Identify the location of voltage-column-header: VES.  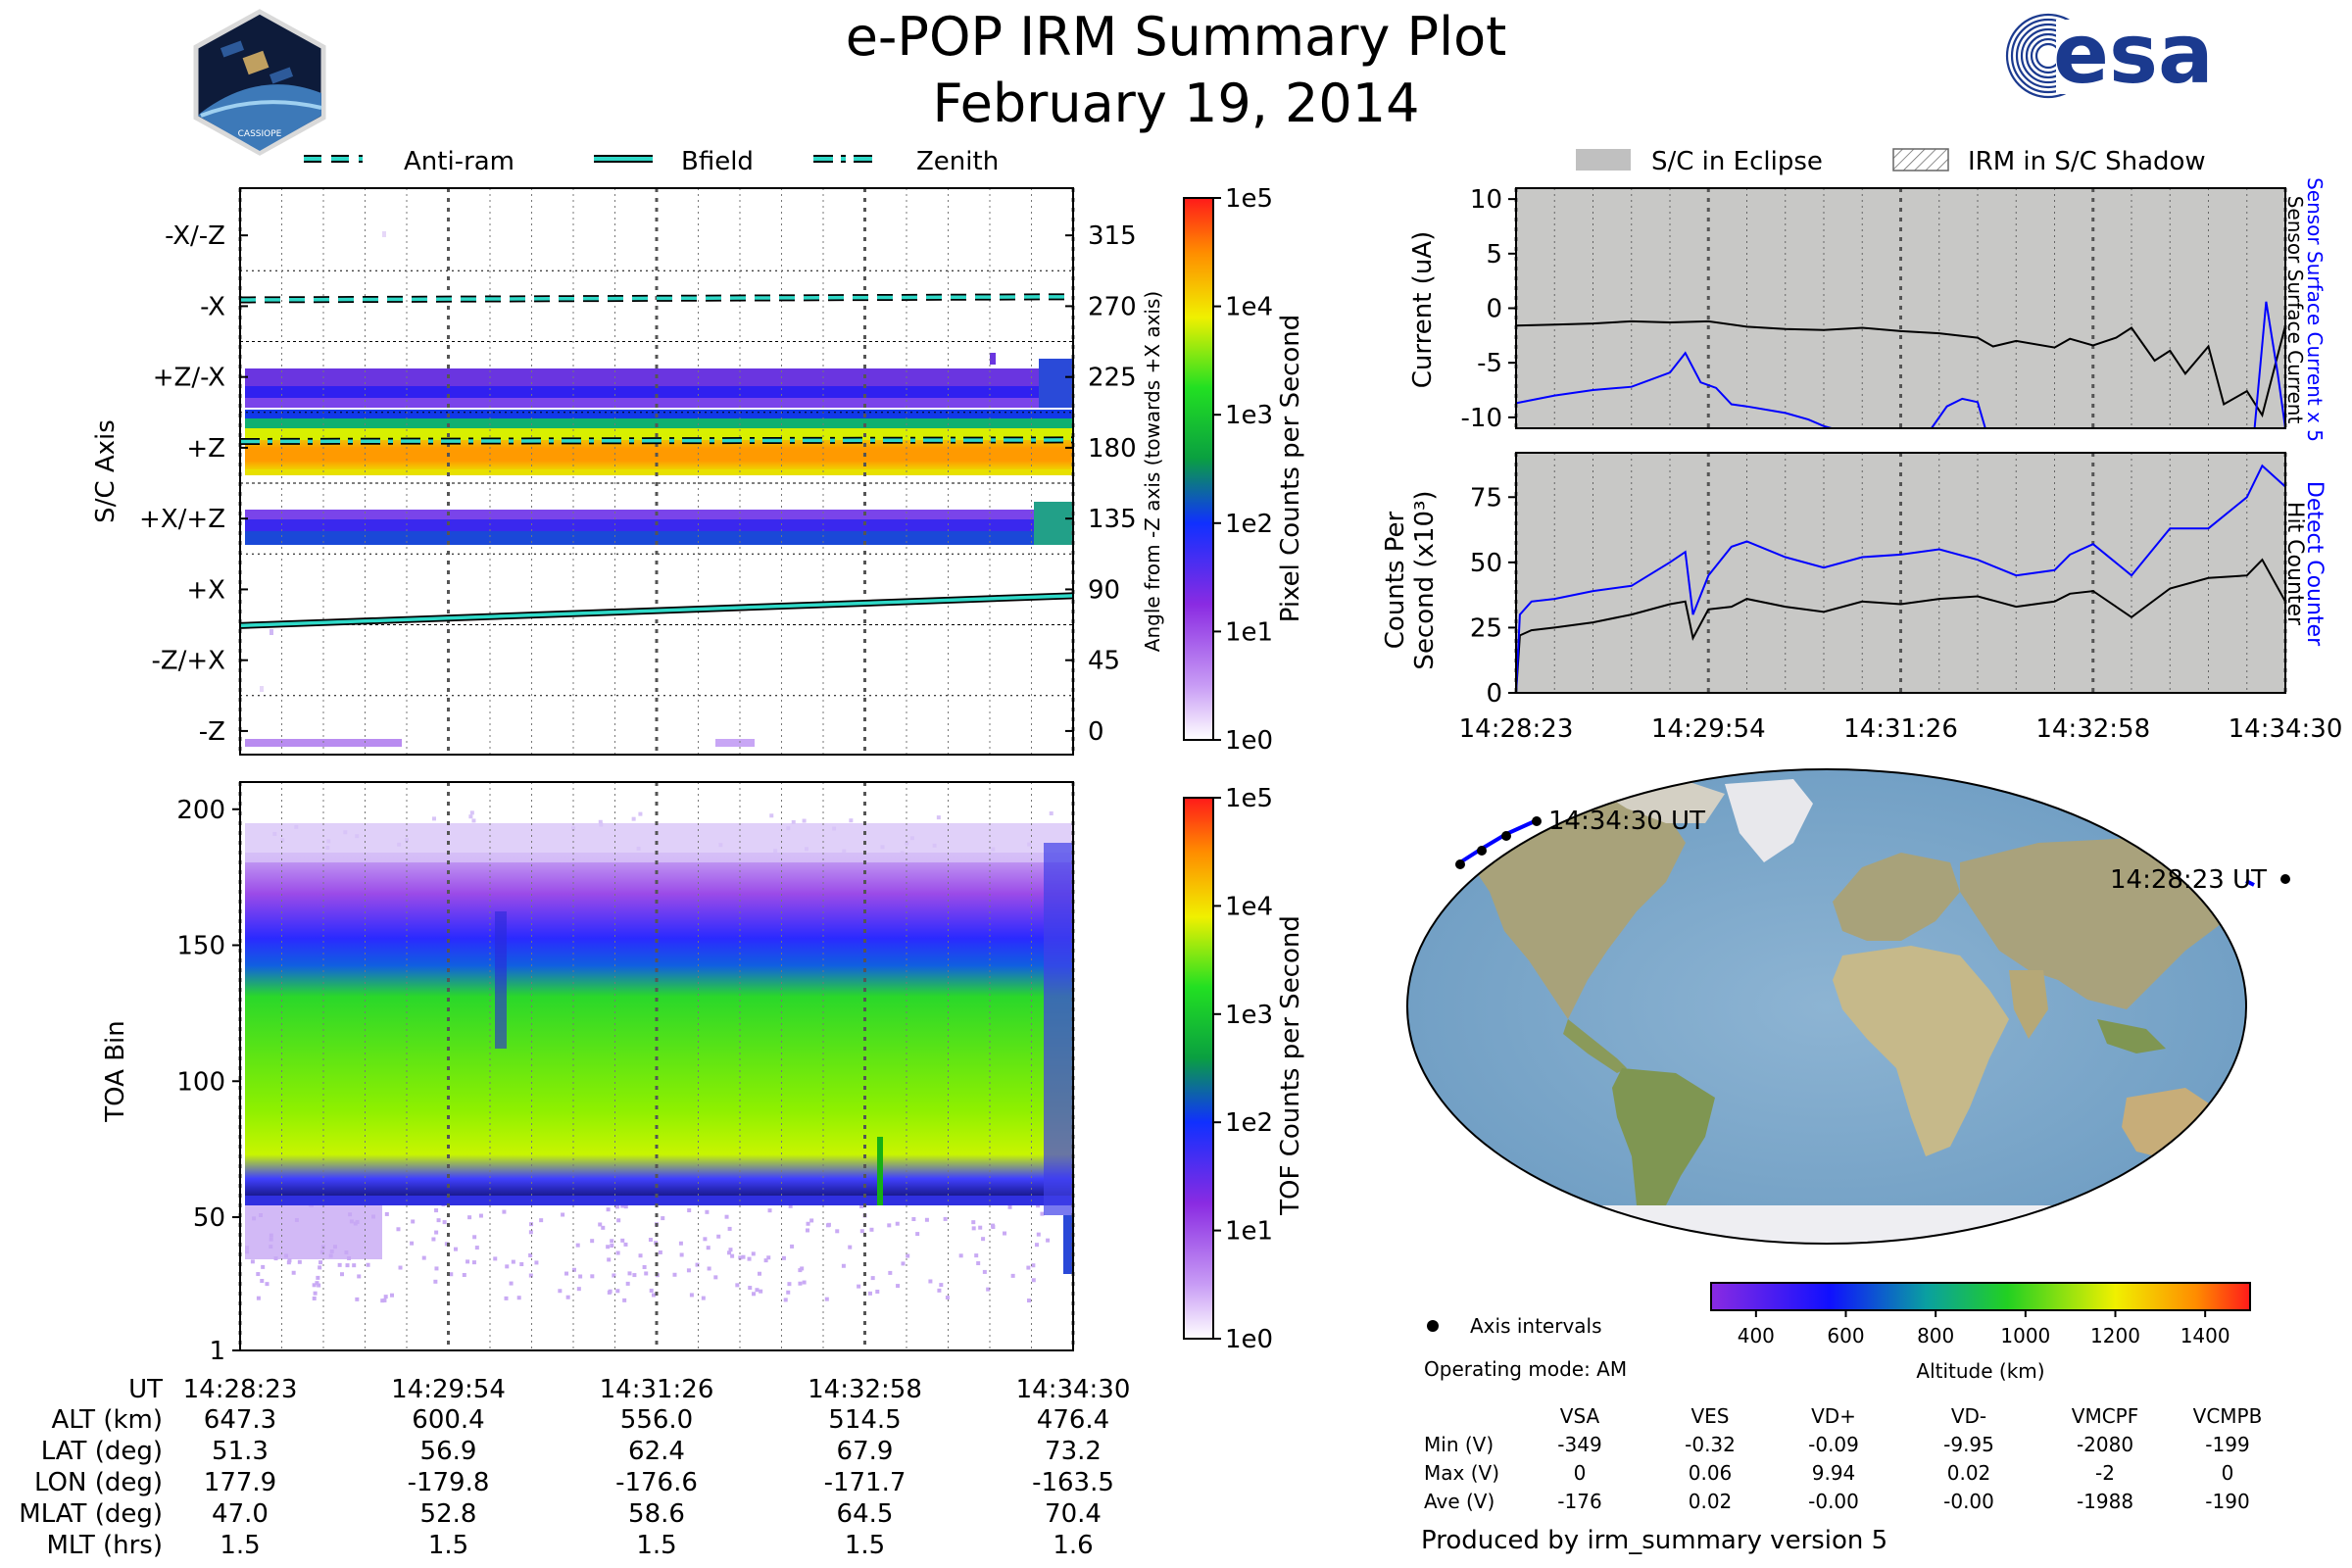
(1709, 1416).